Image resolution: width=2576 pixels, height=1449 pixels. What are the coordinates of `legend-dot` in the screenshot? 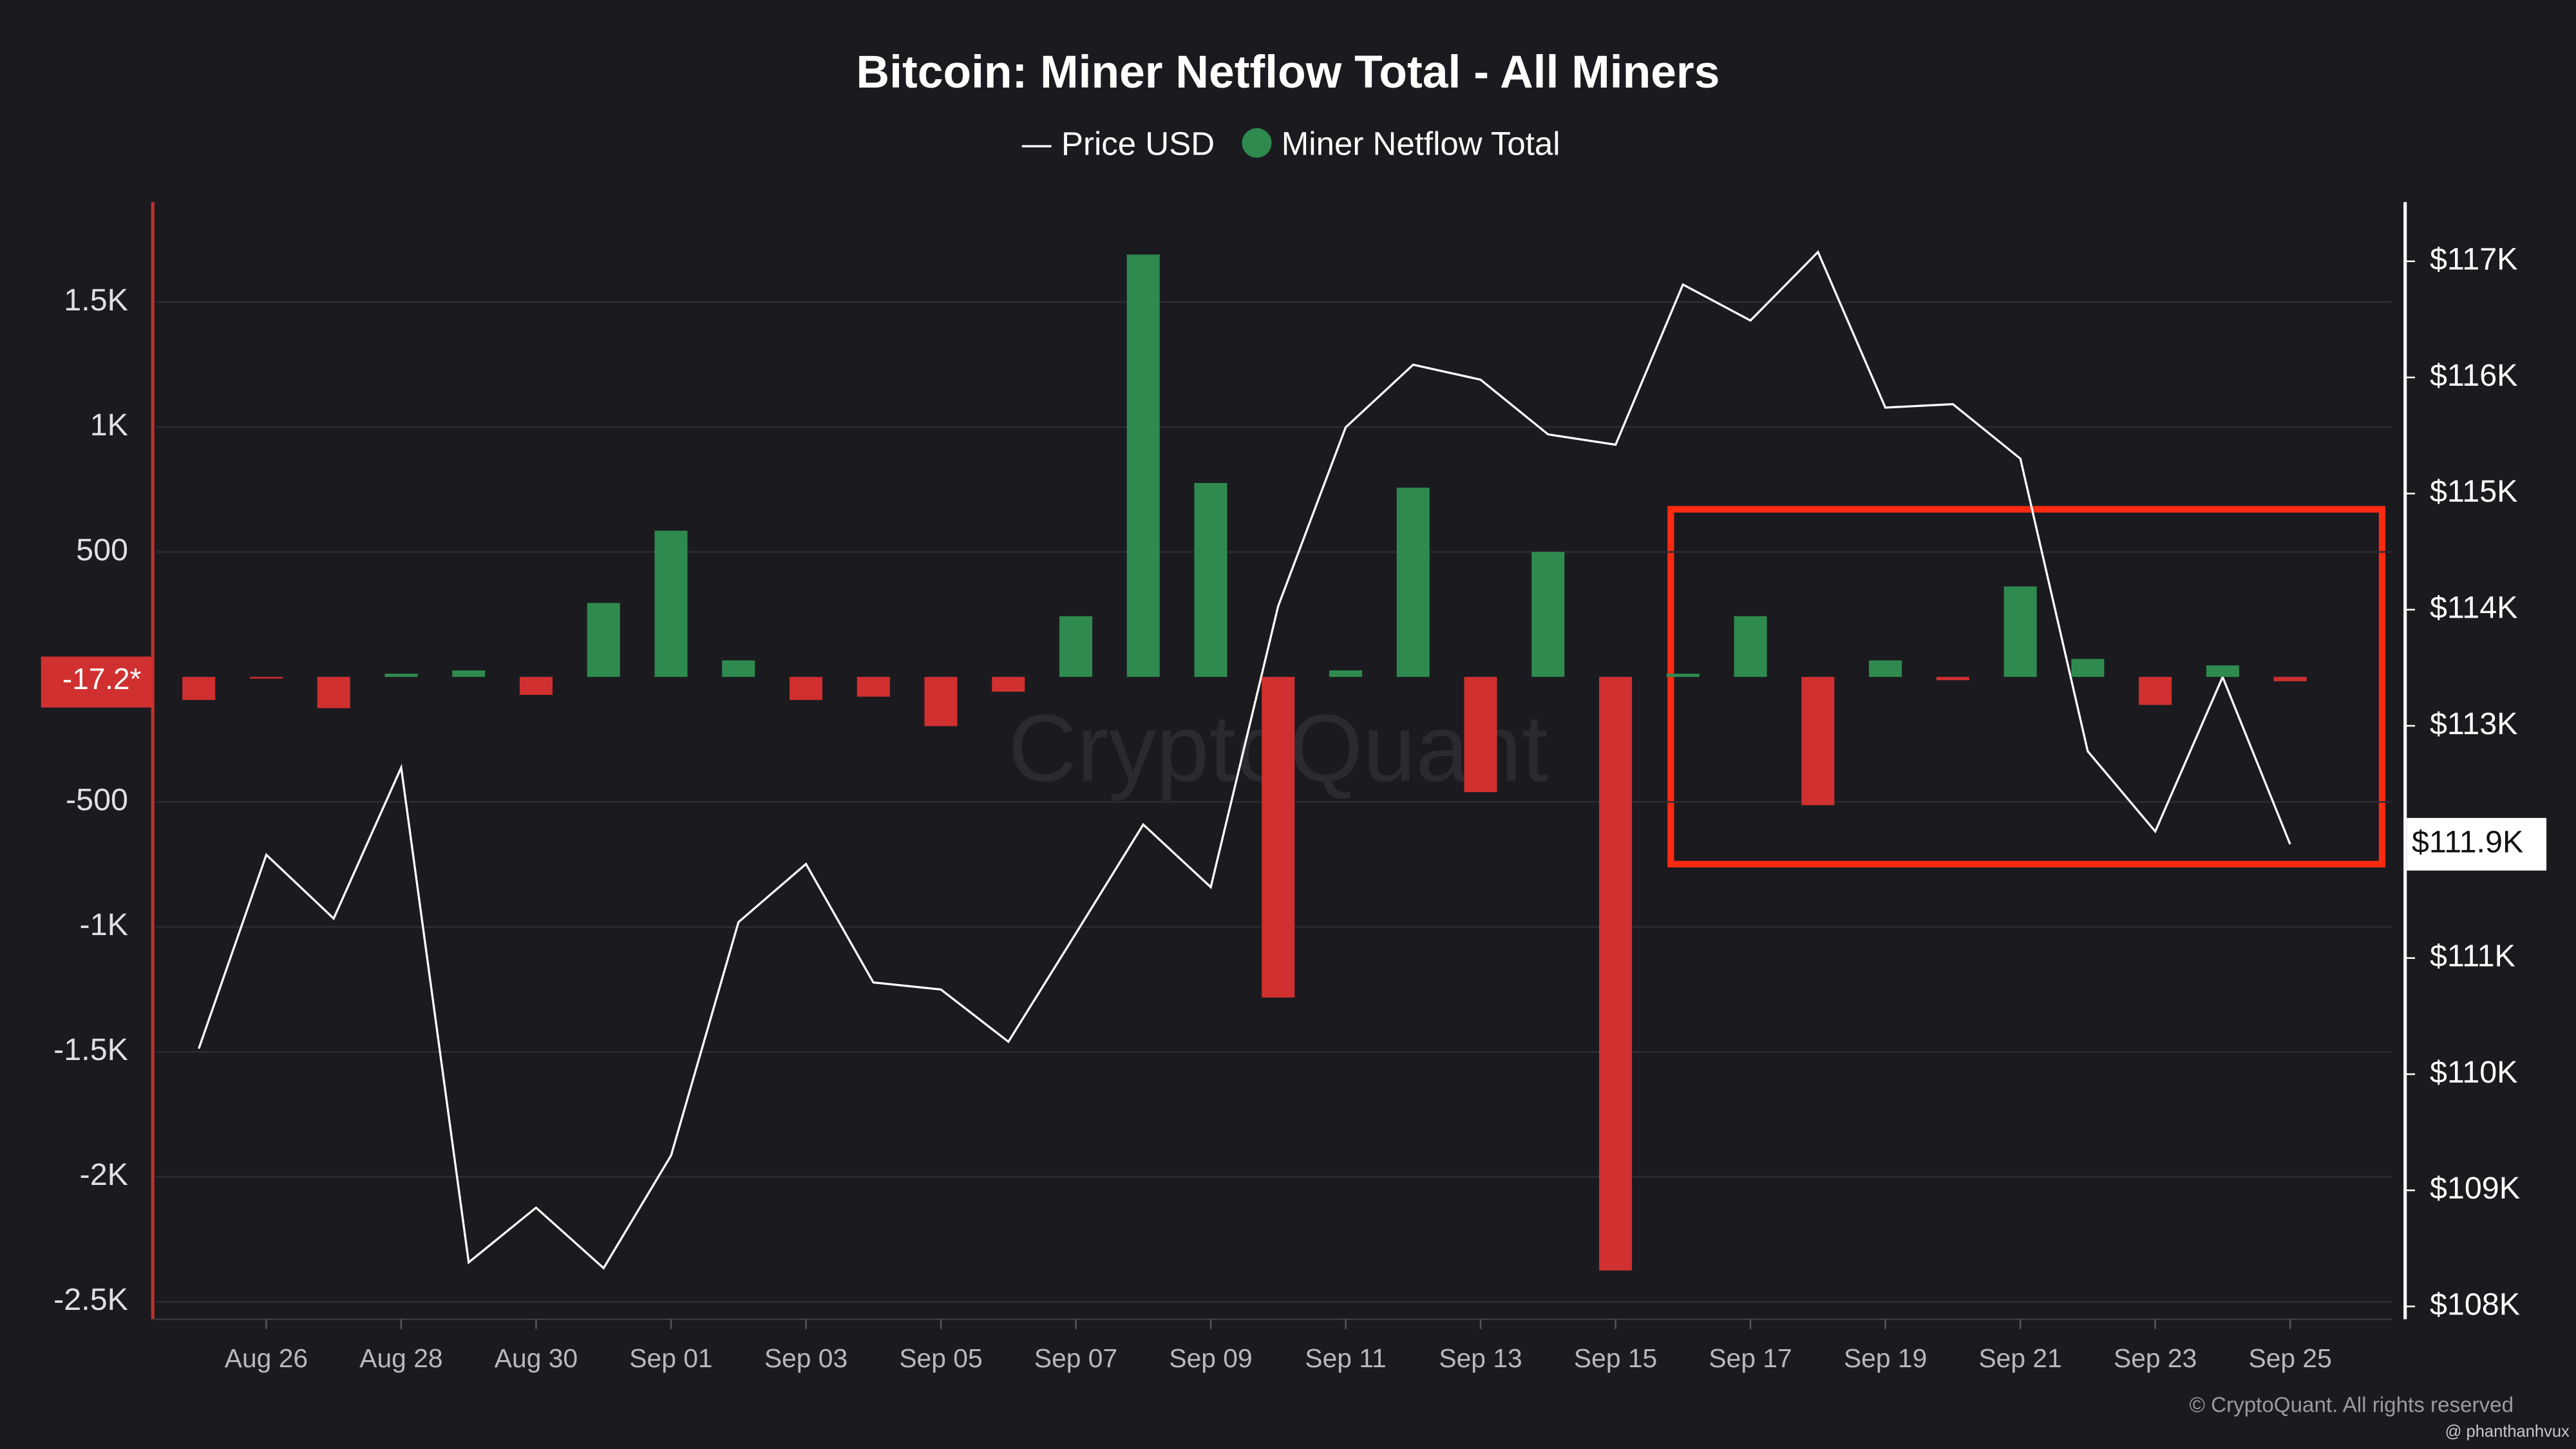 It's located at (1257, 143).